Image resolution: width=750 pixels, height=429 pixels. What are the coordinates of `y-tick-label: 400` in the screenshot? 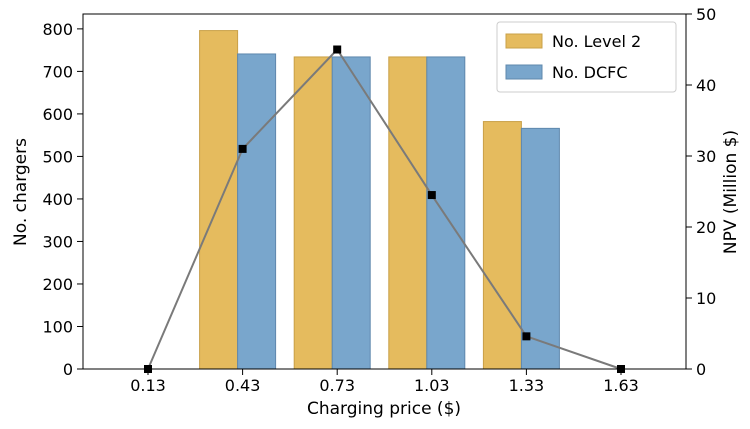 It's located at (57, 199).